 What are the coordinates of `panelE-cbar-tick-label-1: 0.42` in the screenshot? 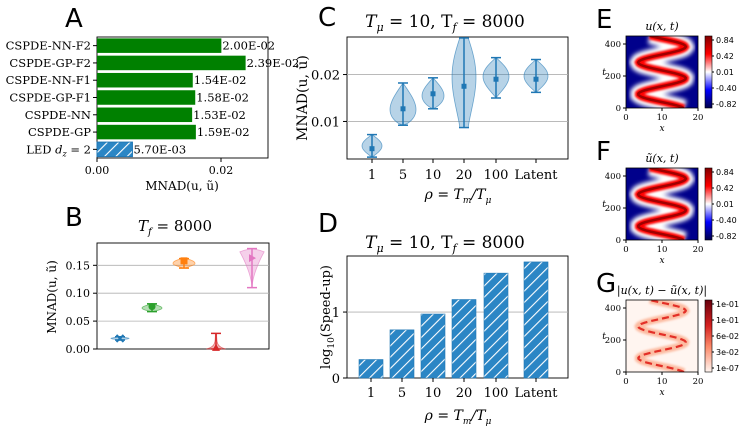 It's located at (725, 56).